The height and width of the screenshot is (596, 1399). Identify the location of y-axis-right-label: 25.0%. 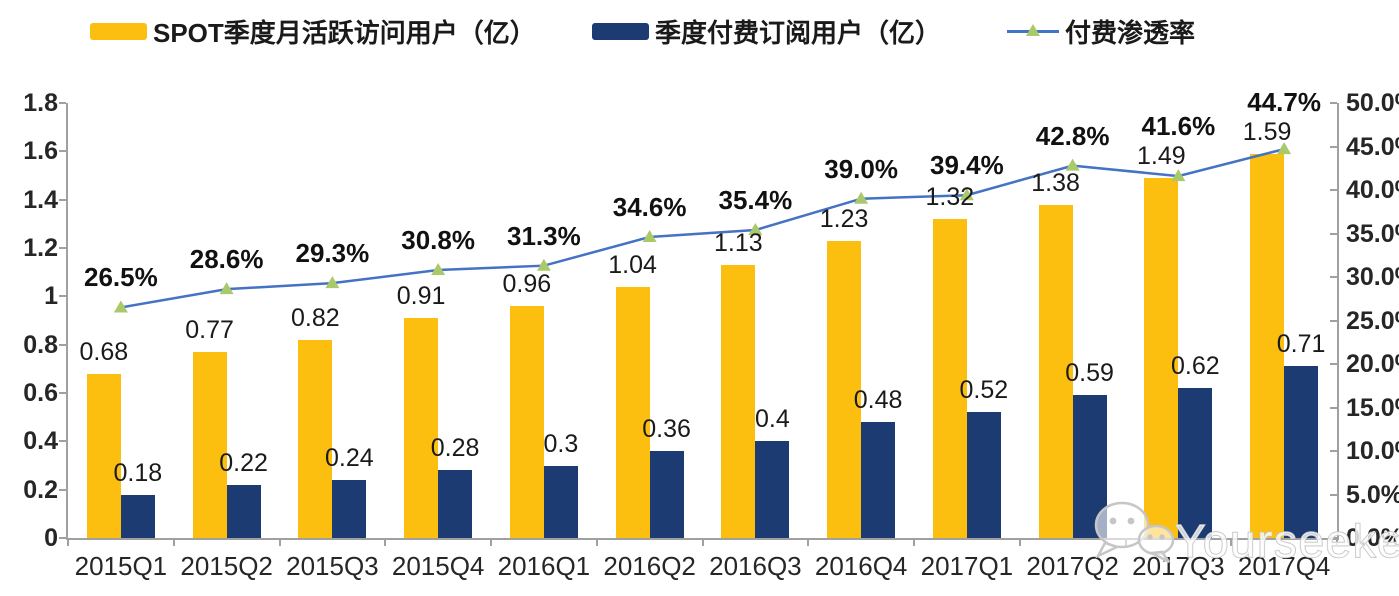
(1372, 320).